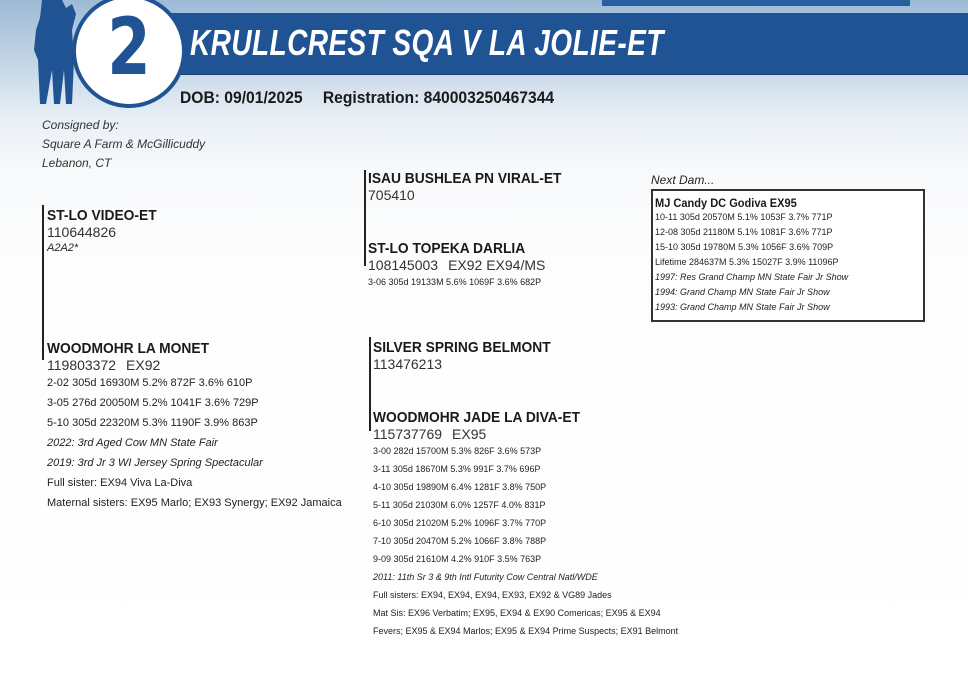 The width and height of the screenshot is (968, 678). What do you see at coordinates (403, 265) in the screenshot?
I see `sire-dam-reg: 108145003` at bounding box center [403, 265].